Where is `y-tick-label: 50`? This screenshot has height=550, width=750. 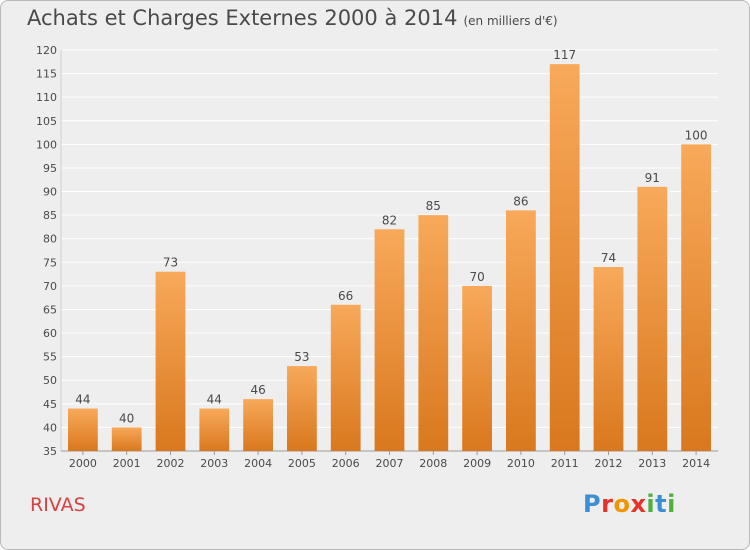
y-tick-label: 50 is located at coordinates (50, 380).